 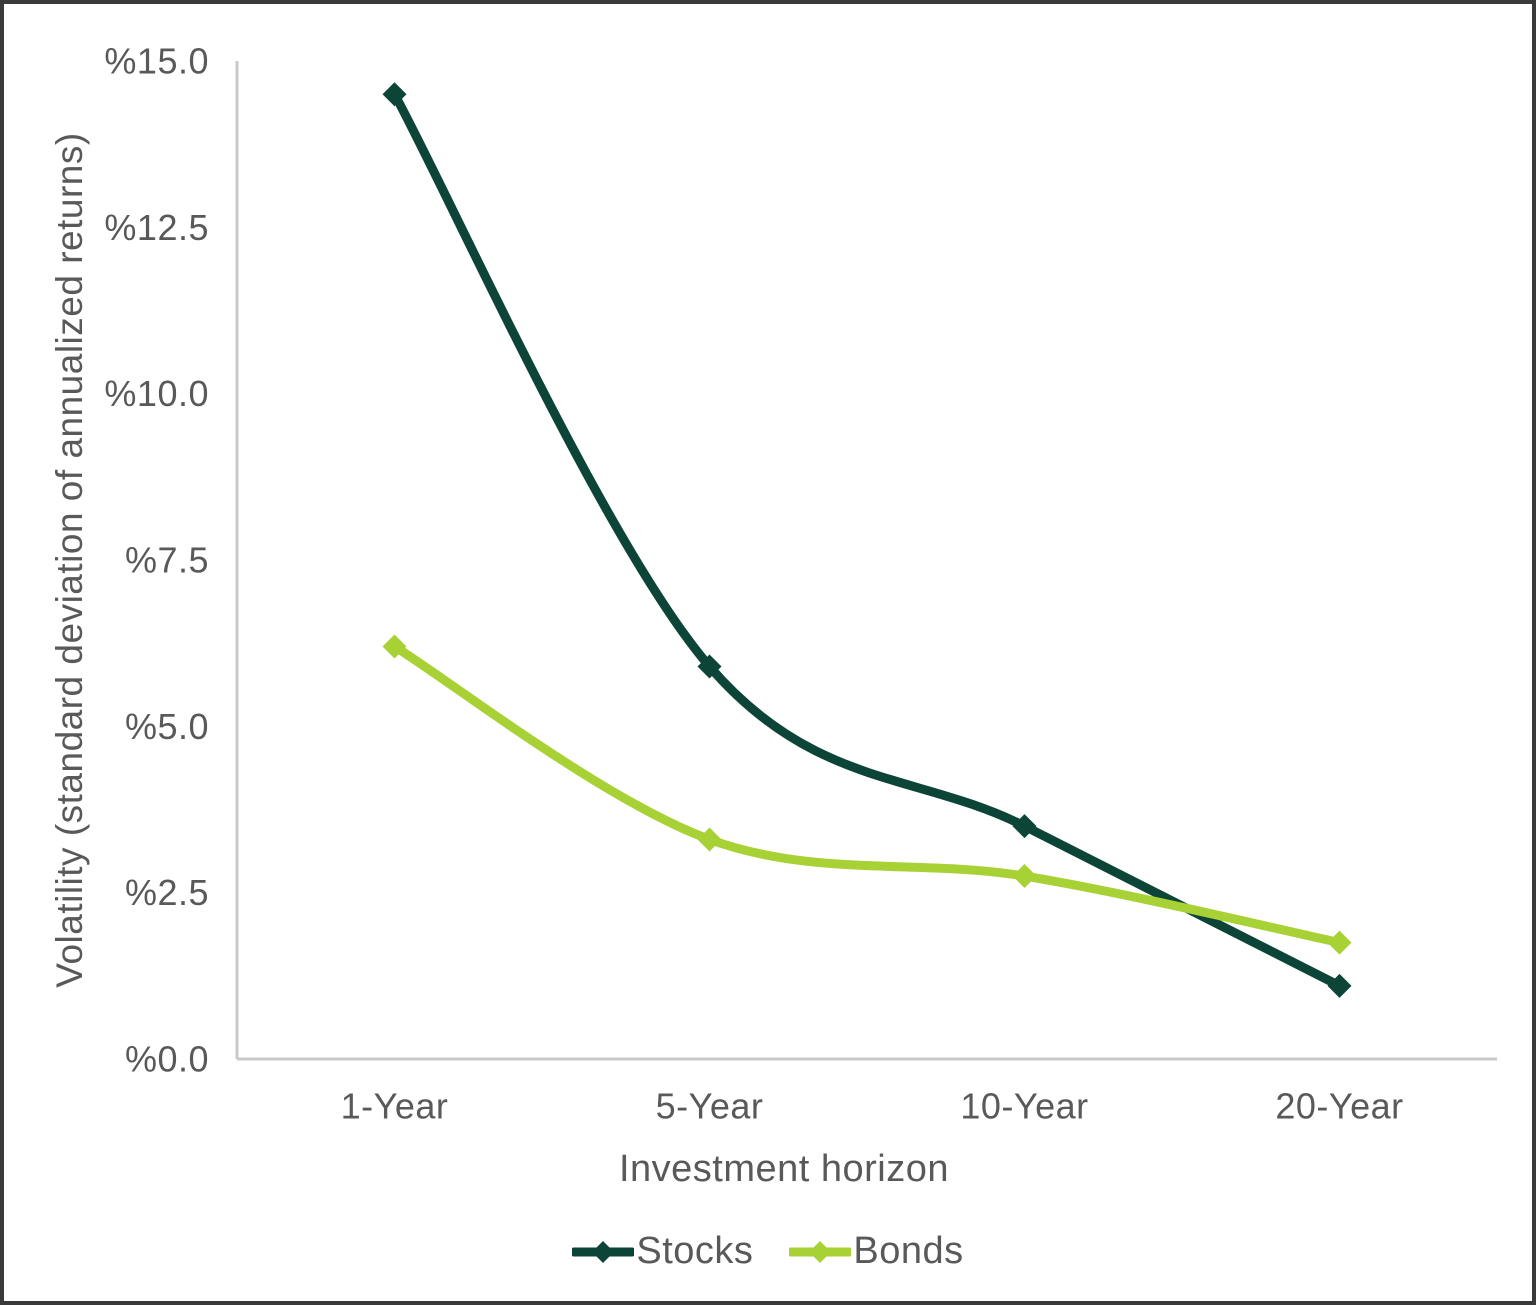 What do you see at coordinates (167, 560) in the screenshot?
I see `y-tick-label: %7.5` at bounding box center [167, 560].